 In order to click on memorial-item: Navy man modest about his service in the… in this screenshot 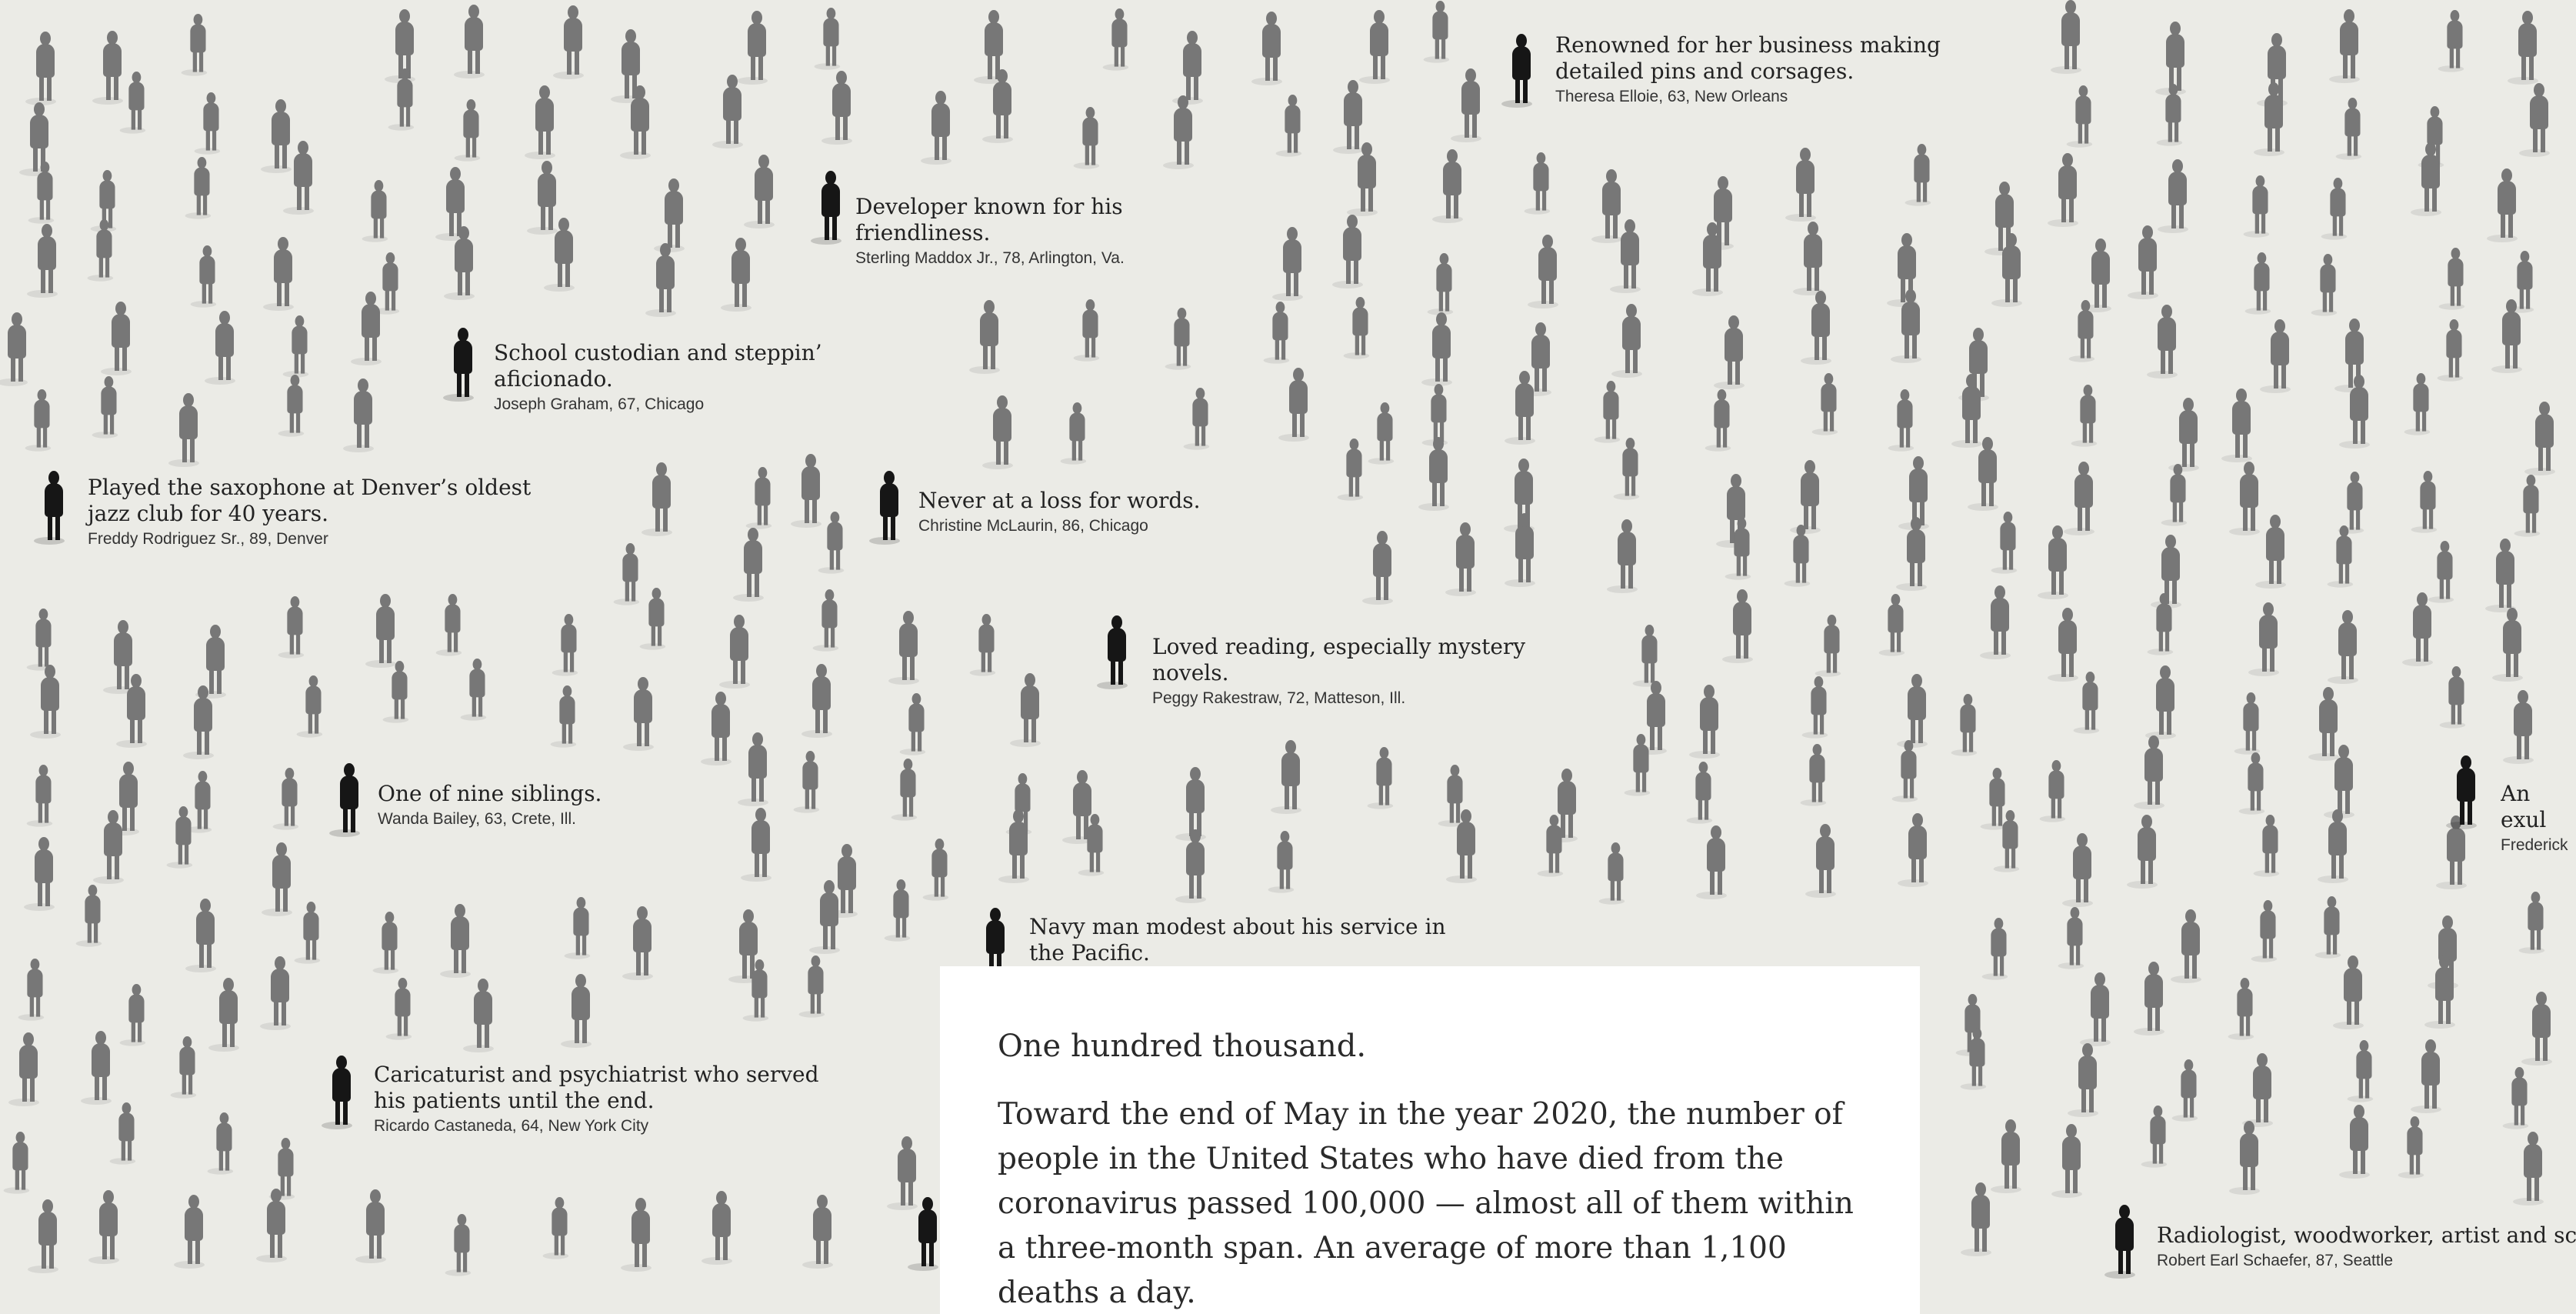, I will do `click(1252, 941)`.